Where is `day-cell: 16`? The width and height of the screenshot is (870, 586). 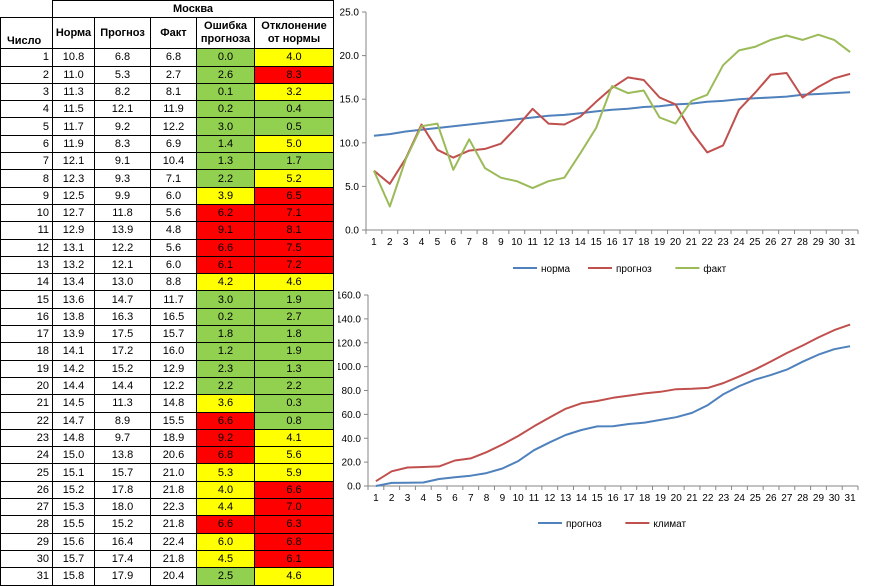 day-cell: 16 is located at coordinates (27, 316).